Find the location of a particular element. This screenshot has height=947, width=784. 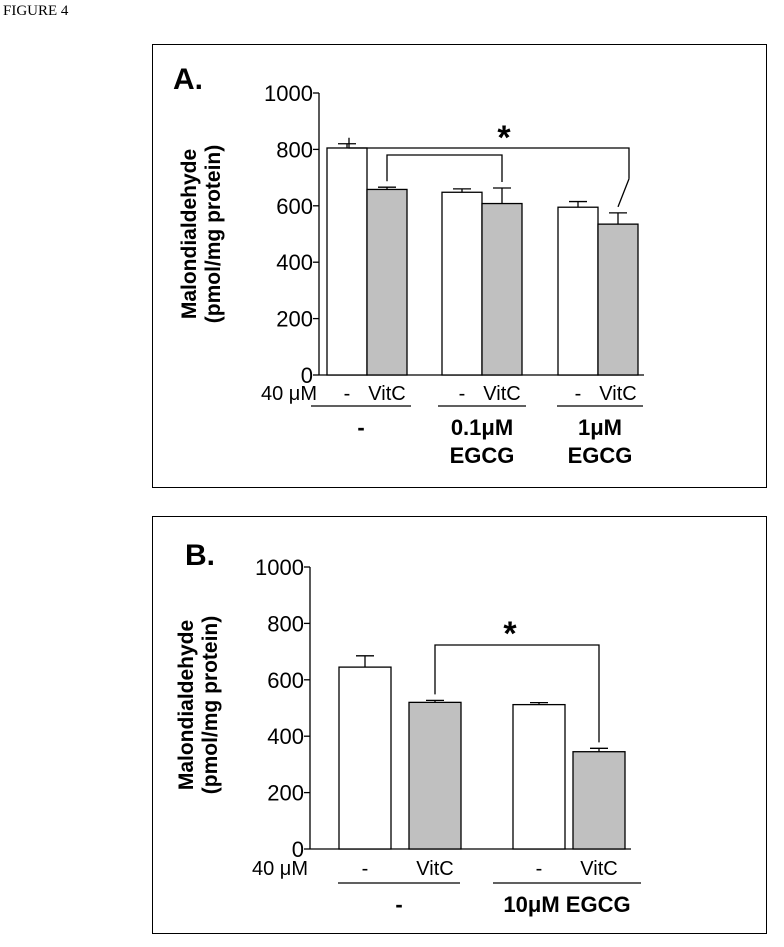

group-label: 0.1μM is located at coordinates (482, 427).